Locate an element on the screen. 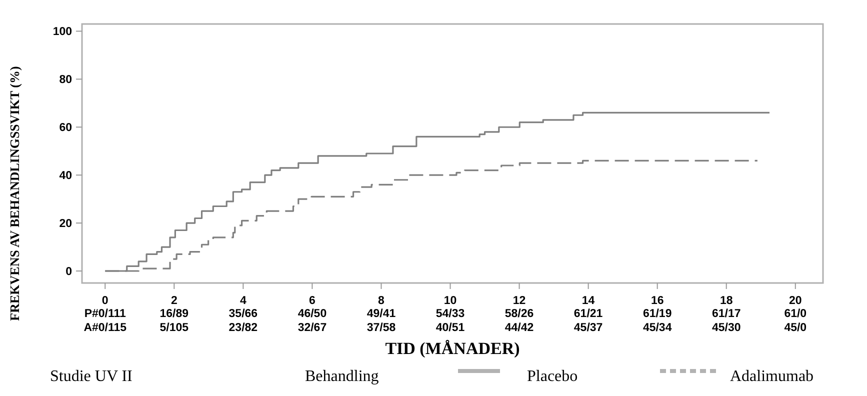  text: 45/34 is located at coordinates (657, 328).